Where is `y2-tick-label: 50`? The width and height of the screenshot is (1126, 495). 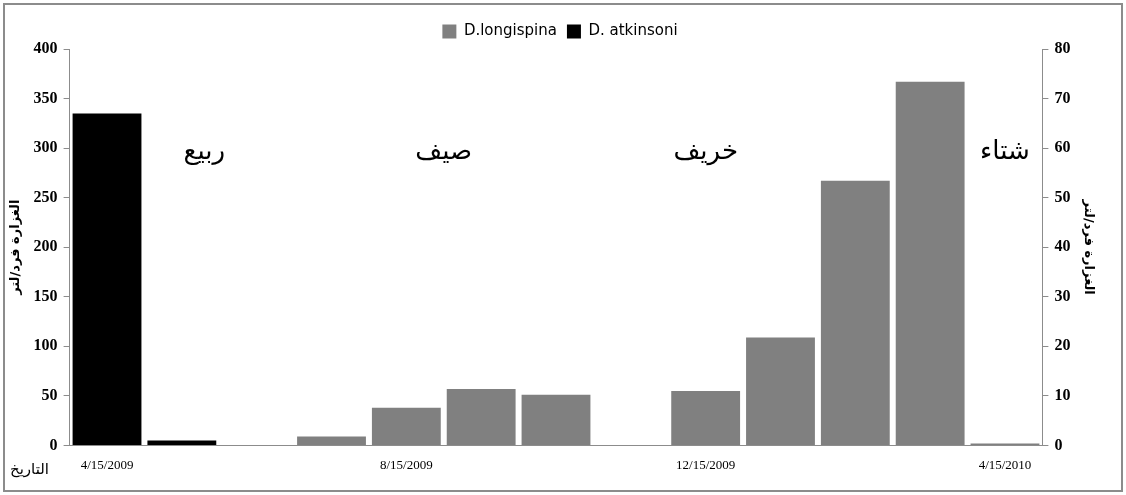 y2-tick-label: 50 is located at coordinates (1062, 196).